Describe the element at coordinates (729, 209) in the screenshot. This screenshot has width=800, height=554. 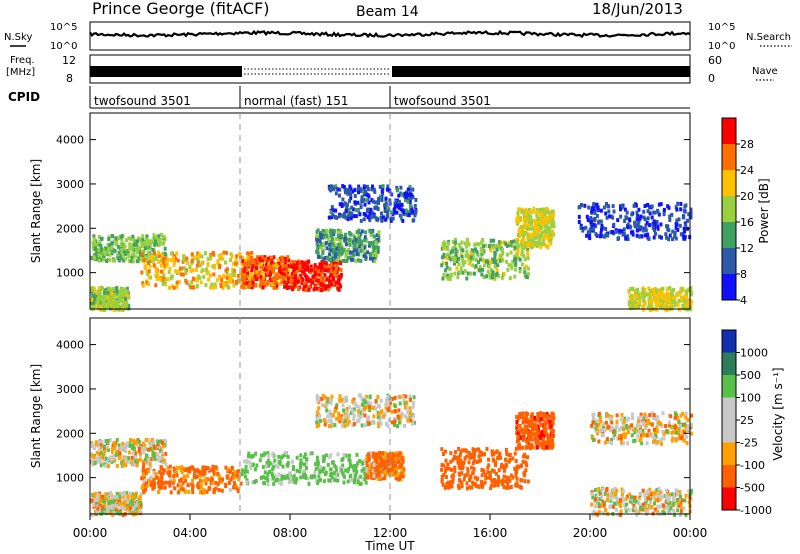
I see `colorbar-swatch` at that location.